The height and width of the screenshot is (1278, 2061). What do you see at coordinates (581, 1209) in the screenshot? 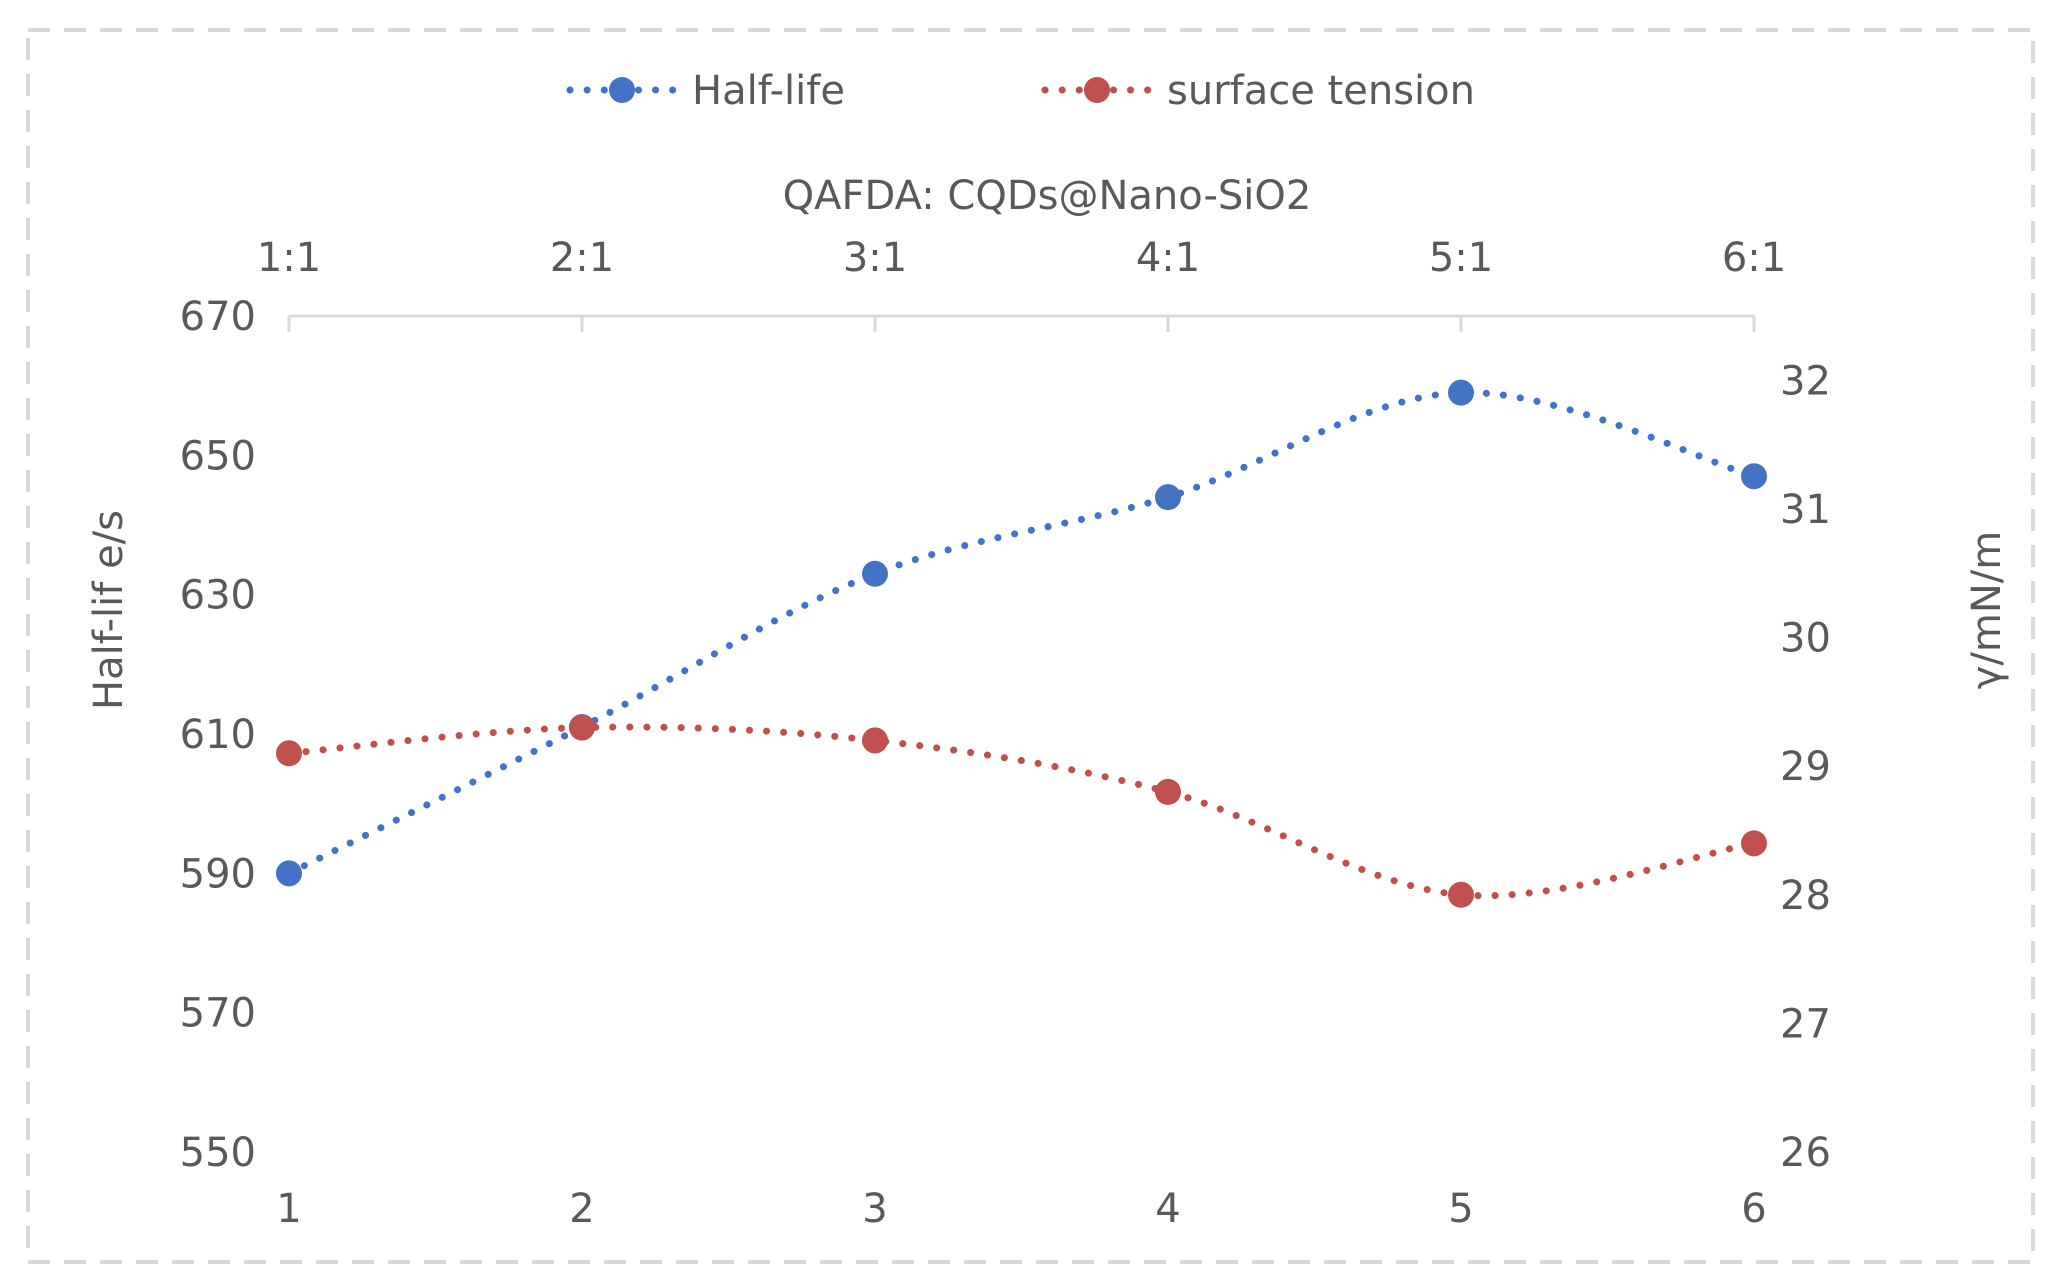
I see `bottom-tick-label: 2` at bounding box center [581, 1209].